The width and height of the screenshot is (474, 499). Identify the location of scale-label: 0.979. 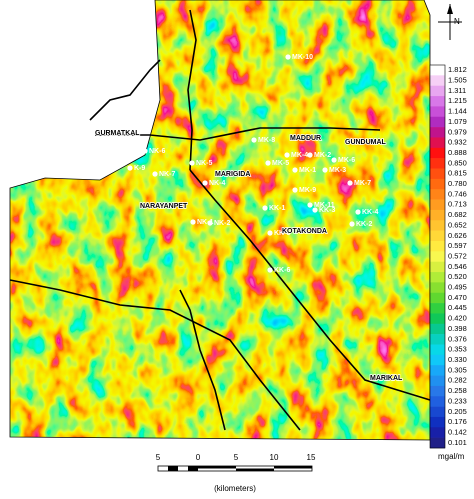
(457, 131).